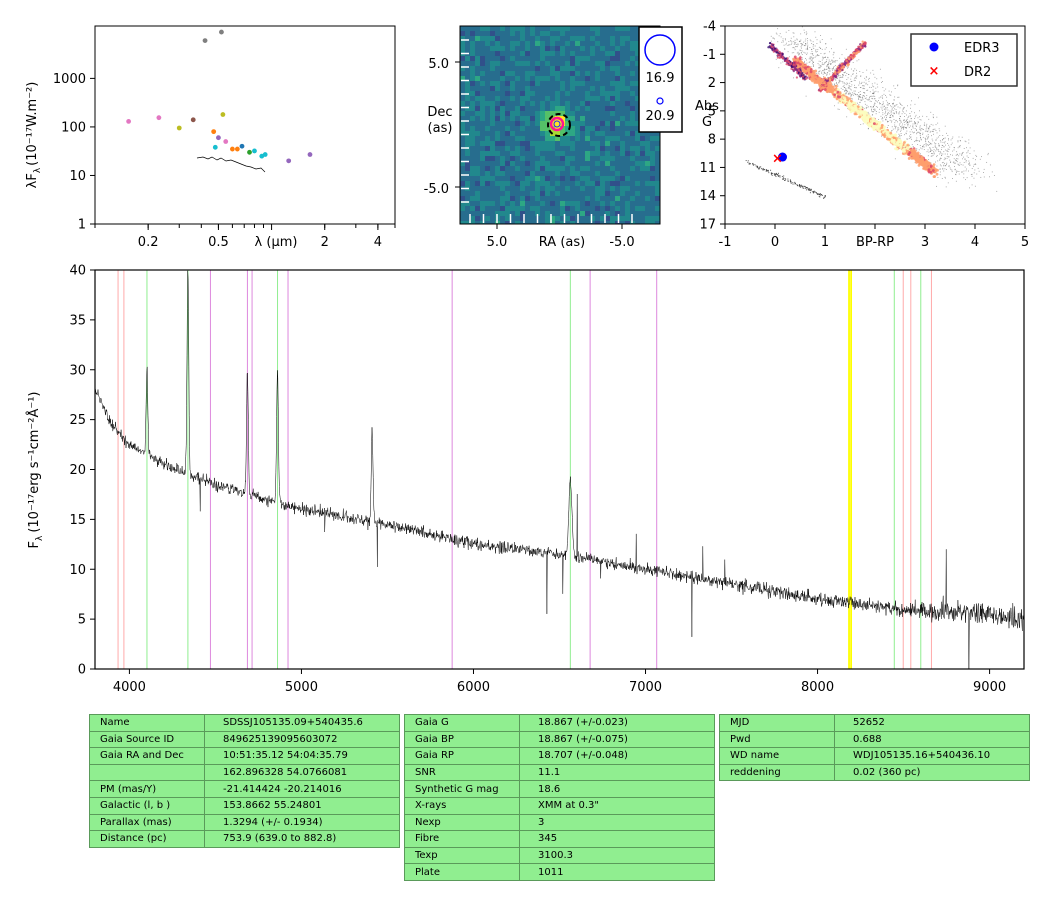 This screenshot has width=1050, height=902. Describe the element at coordinates (817, 687) in the screenshot. I see `spectrum-xtick-label: 8000` at that location.